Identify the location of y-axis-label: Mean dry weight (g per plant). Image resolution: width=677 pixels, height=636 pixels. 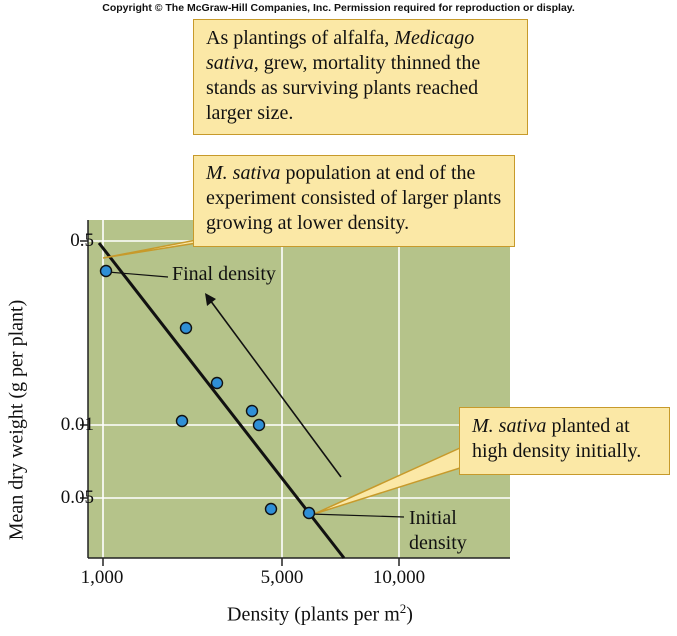
(16, 420).